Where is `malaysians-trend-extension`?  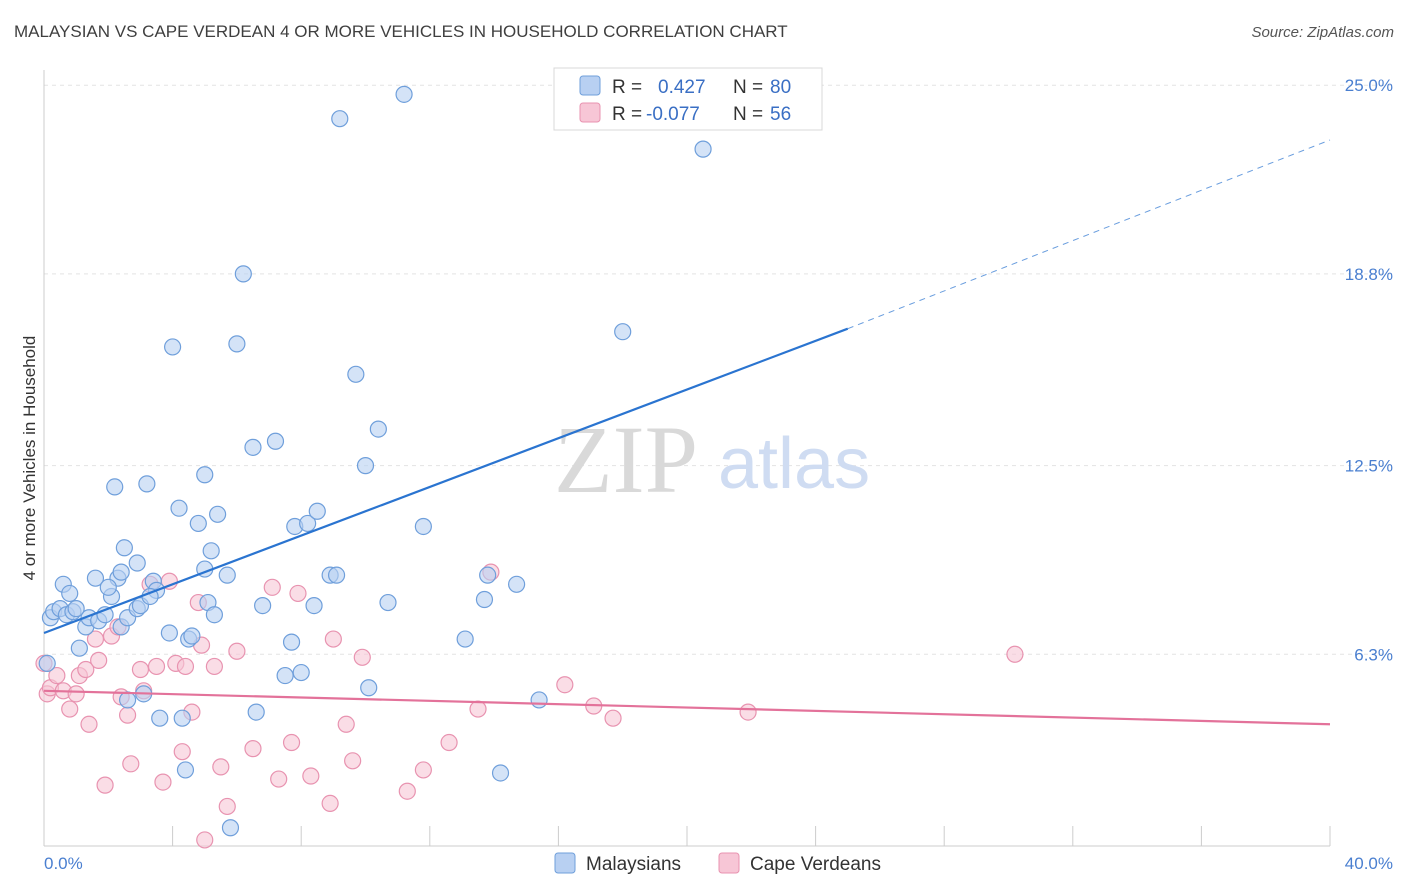
malaysians-trend-extension is located at coordinates (1089, 234).